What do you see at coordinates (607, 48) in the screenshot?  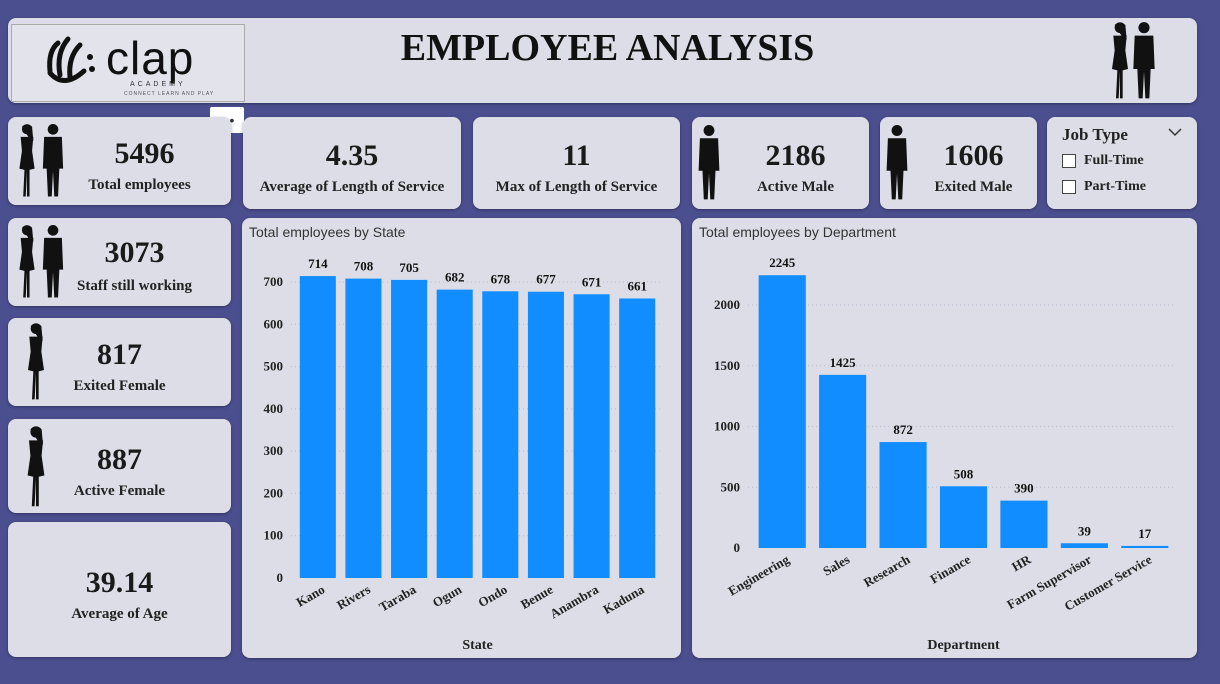 I see `page-title: EMPLOYEE ANALYSIS` at bounding box center [607, 48].